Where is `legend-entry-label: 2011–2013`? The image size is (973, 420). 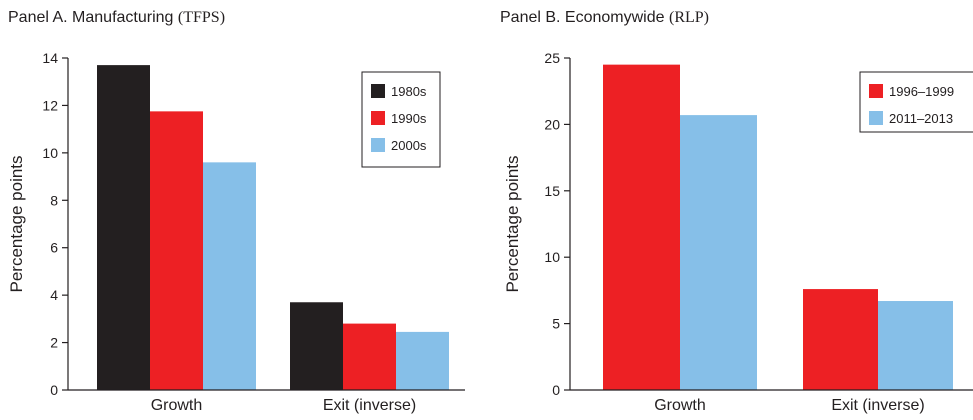
legend-entry-label: 2011–2013 is located at coordinates (921, 118).